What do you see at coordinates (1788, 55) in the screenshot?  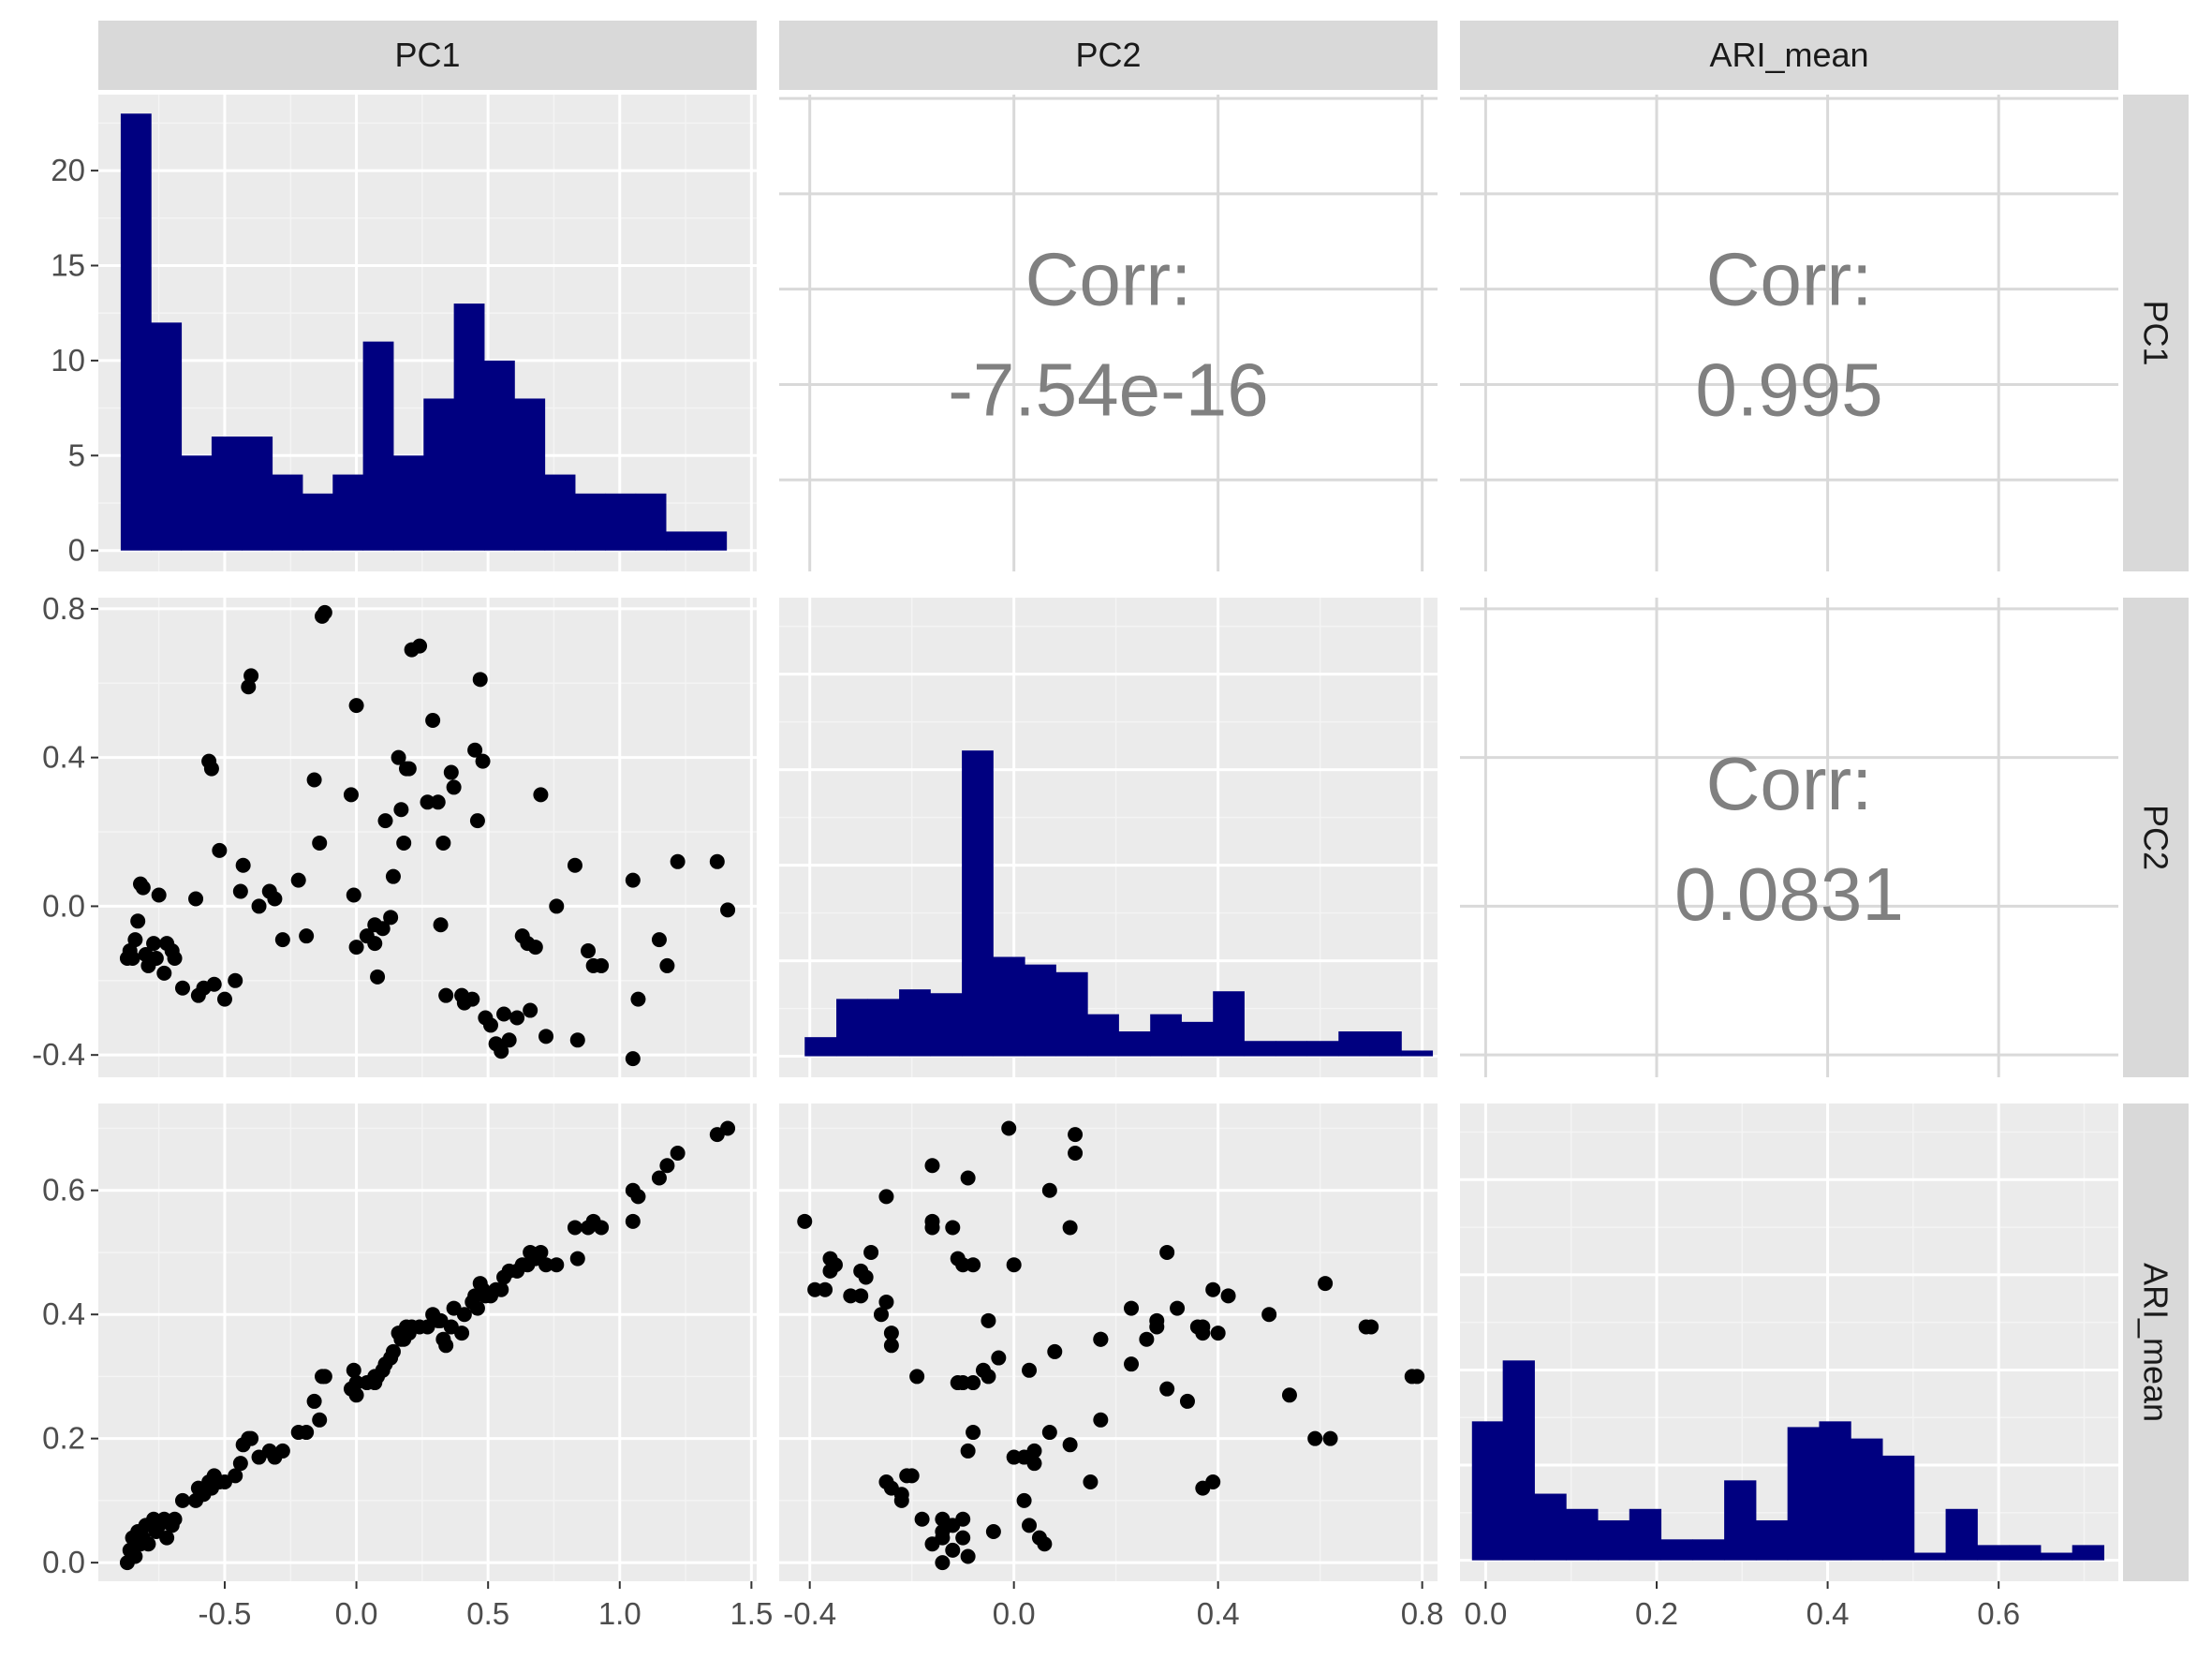 I see `strip-top-label: ARI_mean` at bounding box center [1788, 55].